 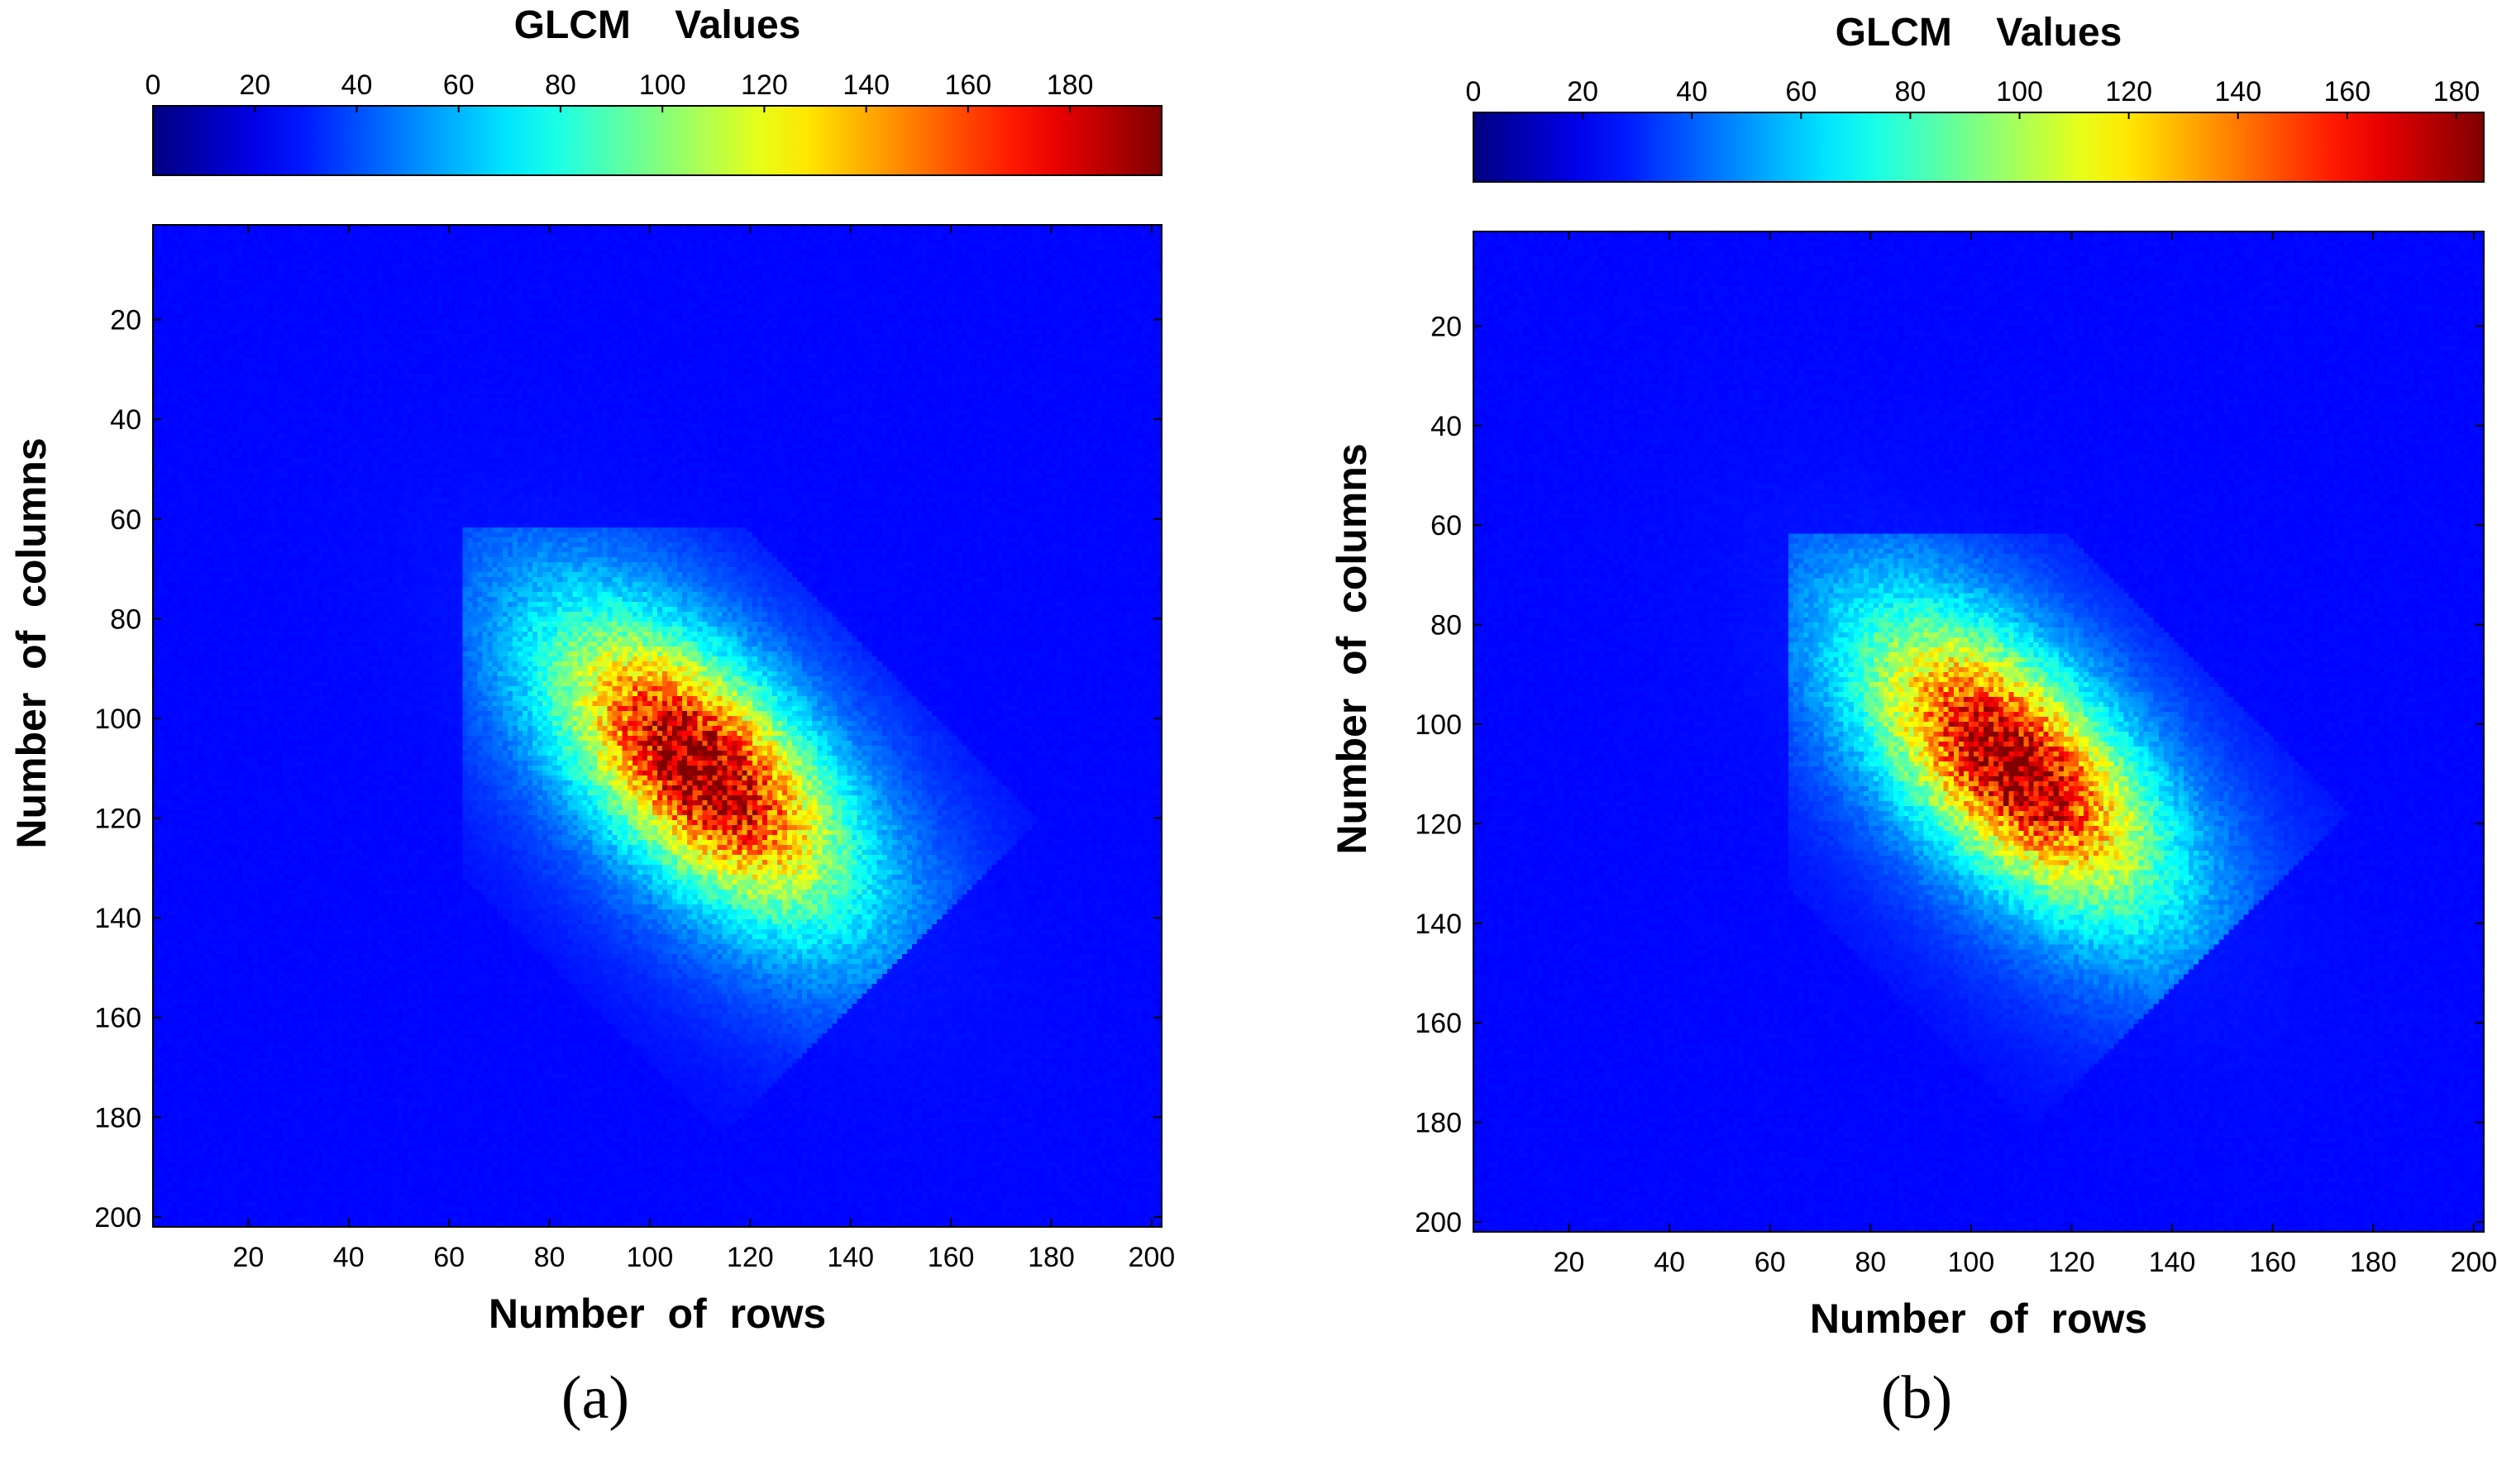 I want to click on panel-caption: (a), so click(x=595, y=1398).